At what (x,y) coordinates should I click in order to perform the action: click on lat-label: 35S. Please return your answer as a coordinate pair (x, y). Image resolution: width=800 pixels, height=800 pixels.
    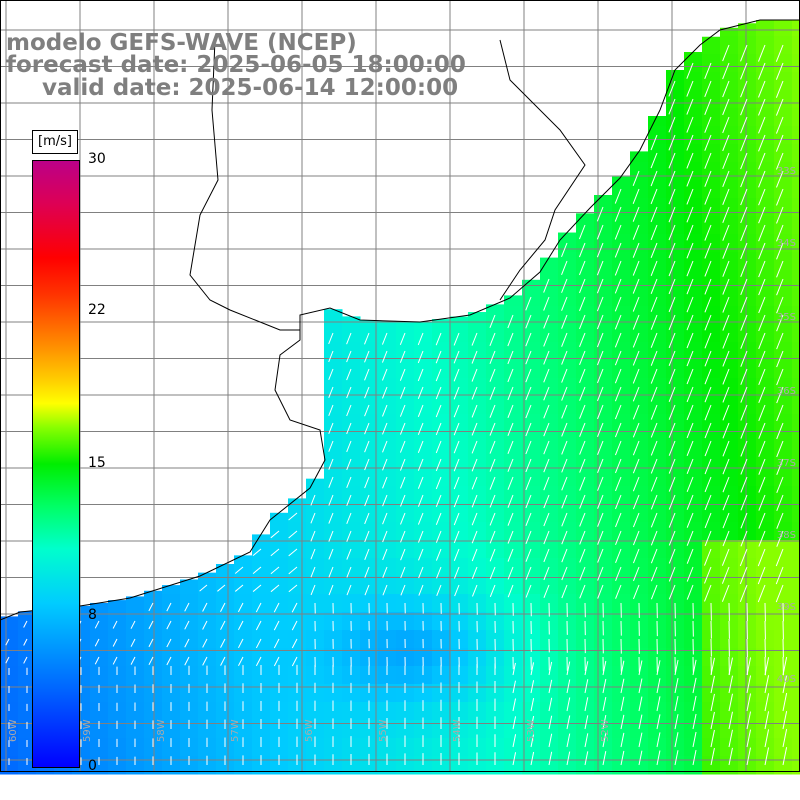
    Looking at the image, I should click on (786, 317).